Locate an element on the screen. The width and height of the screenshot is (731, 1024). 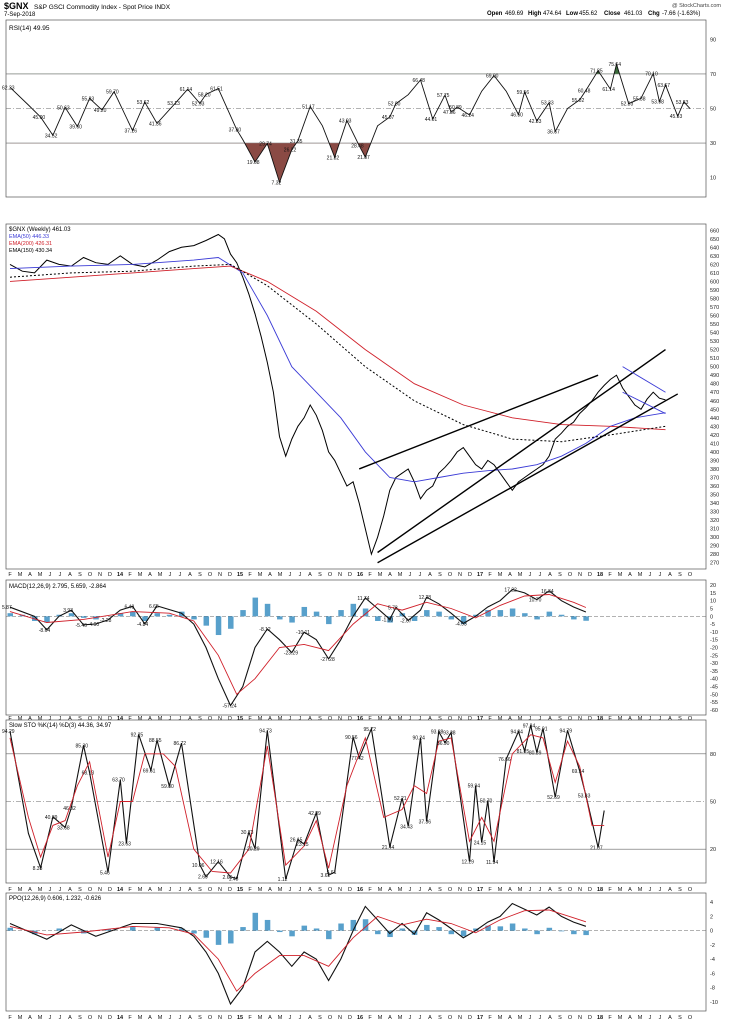
data-label: 23.15 is located at coordinates (302, 845).